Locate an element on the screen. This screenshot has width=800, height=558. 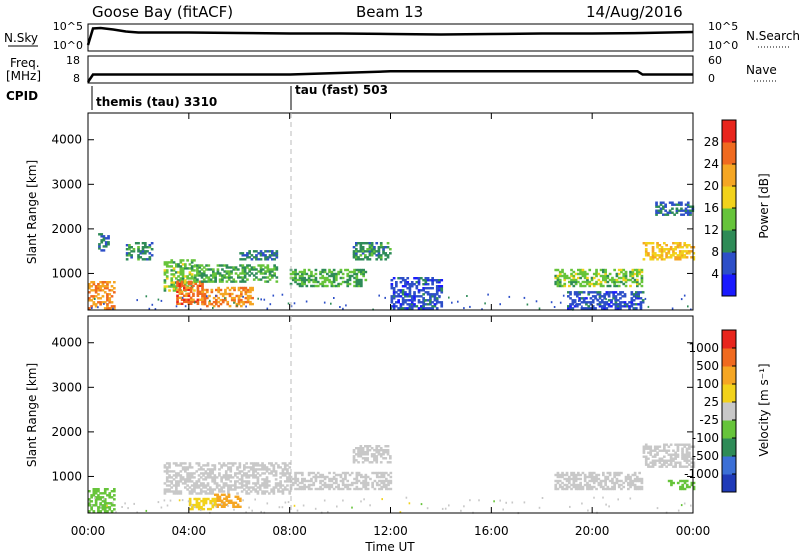
x-tick-label: 08:00 is located at coordinates (289, 531).